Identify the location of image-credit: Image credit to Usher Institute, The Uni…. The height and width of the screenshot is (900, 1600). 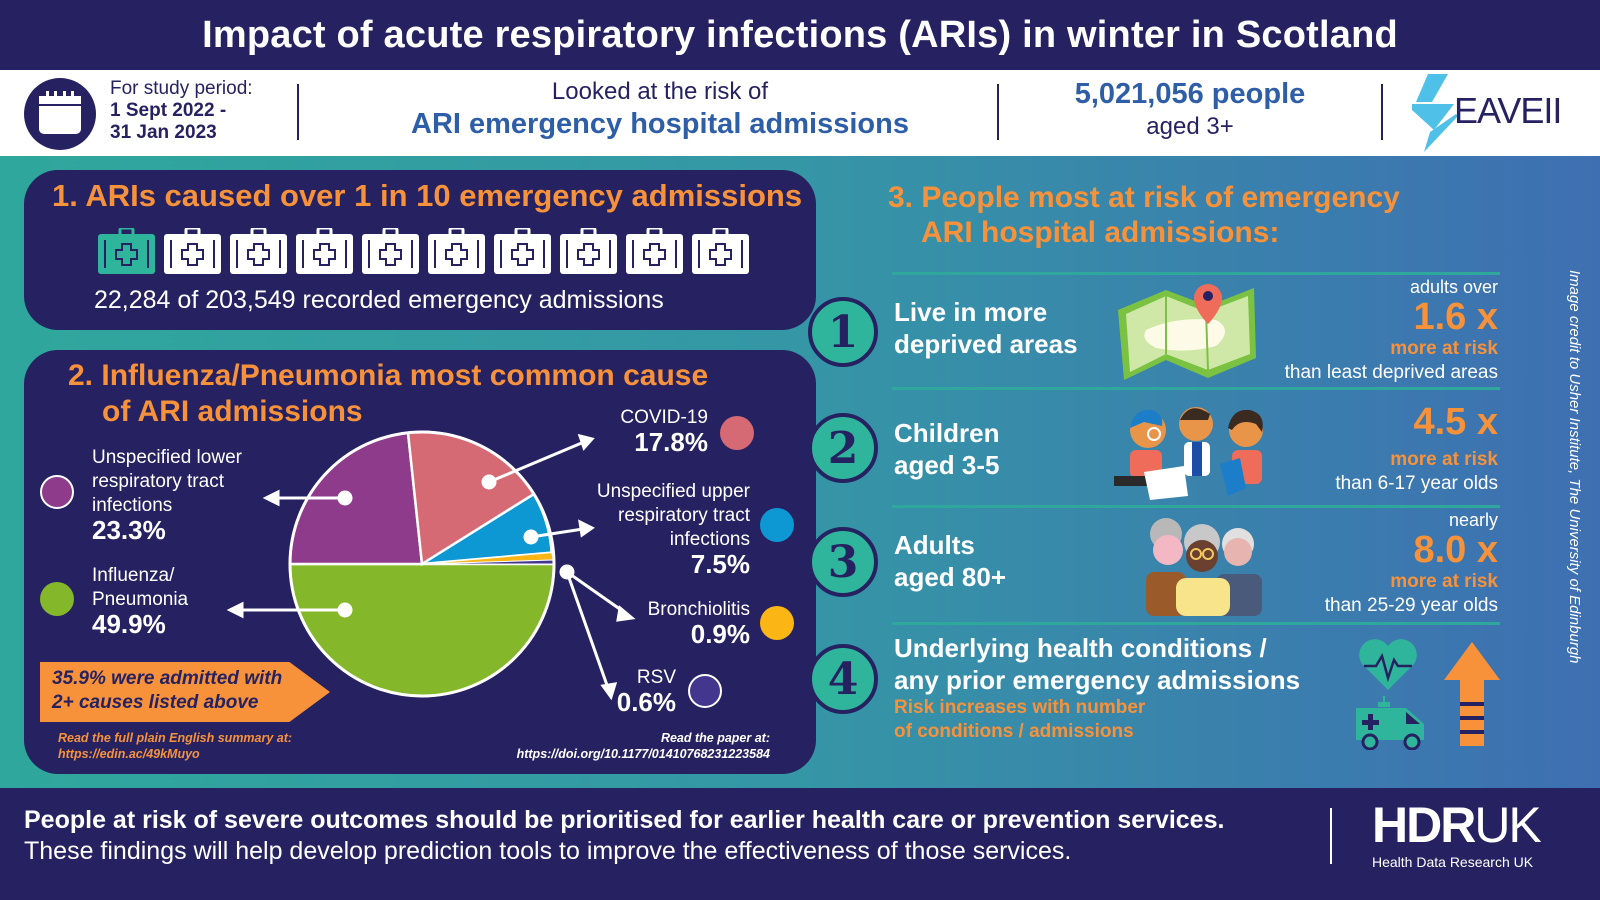
(1574, 467).